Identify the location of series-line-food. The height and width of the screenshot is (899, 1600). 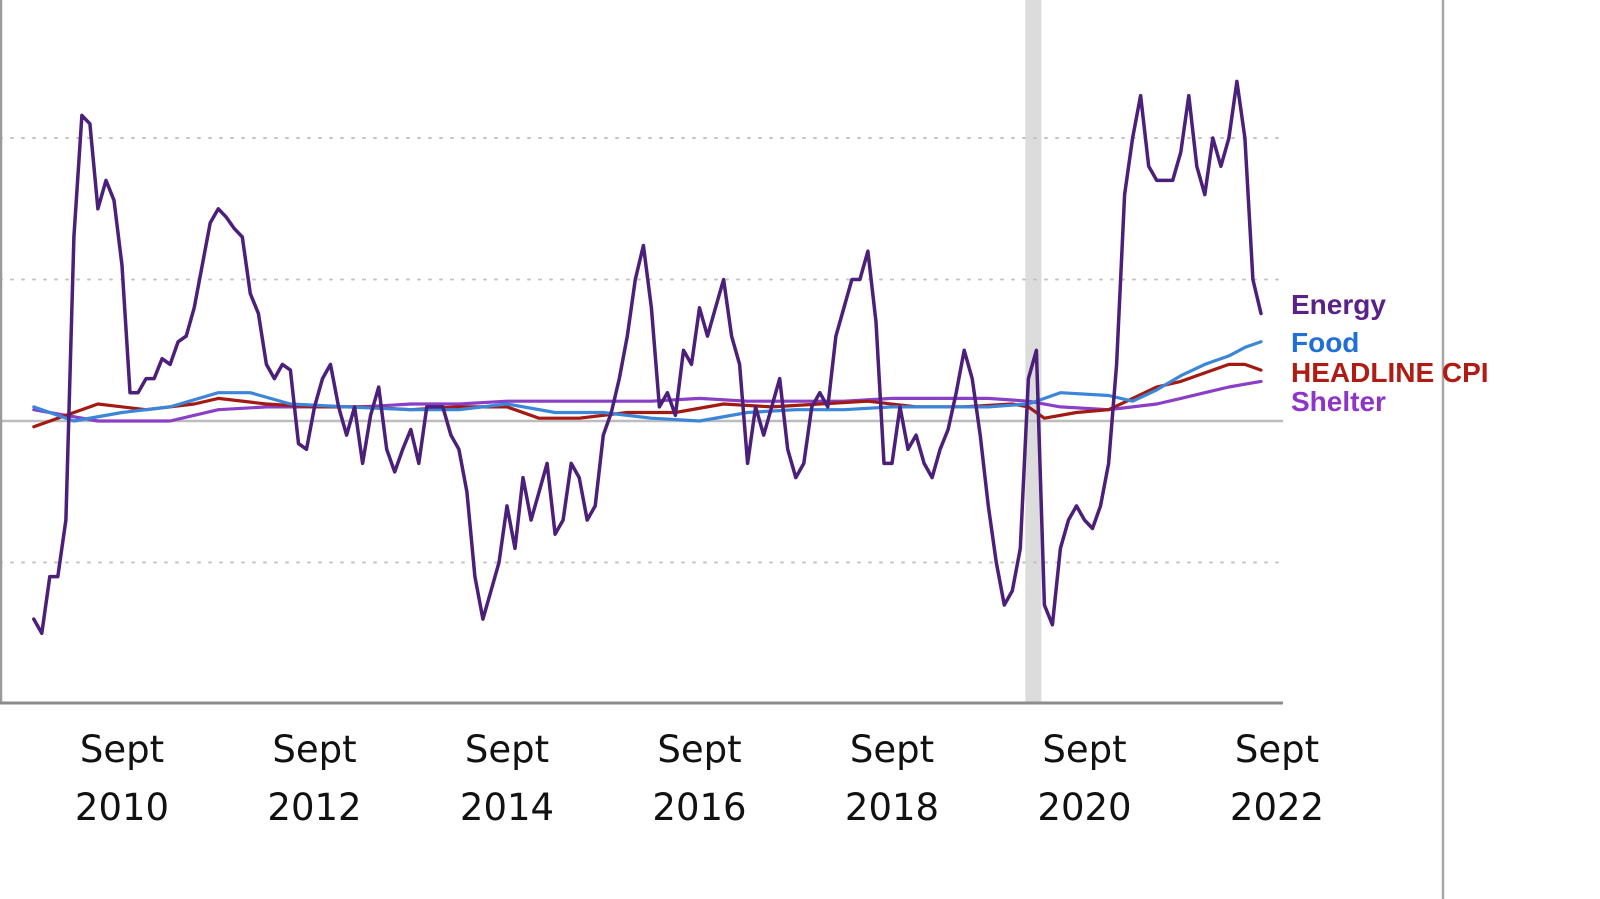
(647, 381).